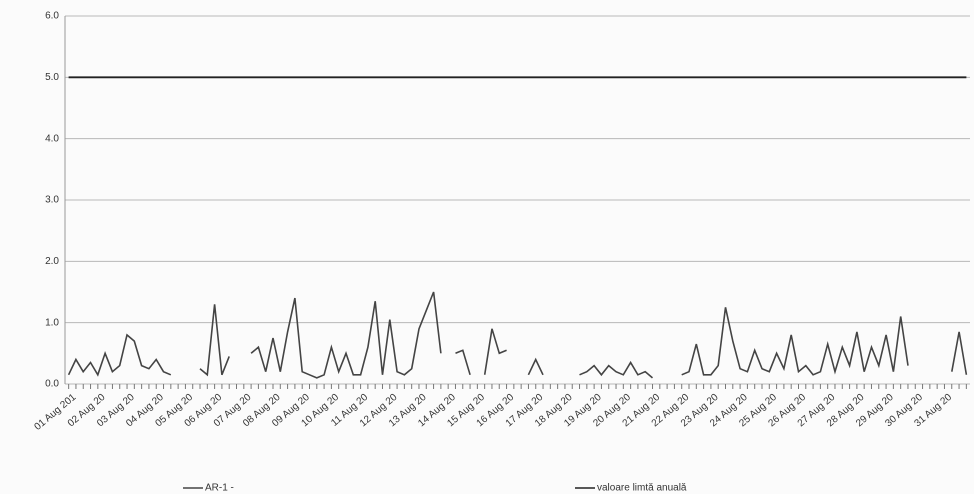 This screenshot has height=494, width=974. Describe the element at coordinates (52, 322) in the screenshot. I see `y-tick-label: 1.0` at that location.